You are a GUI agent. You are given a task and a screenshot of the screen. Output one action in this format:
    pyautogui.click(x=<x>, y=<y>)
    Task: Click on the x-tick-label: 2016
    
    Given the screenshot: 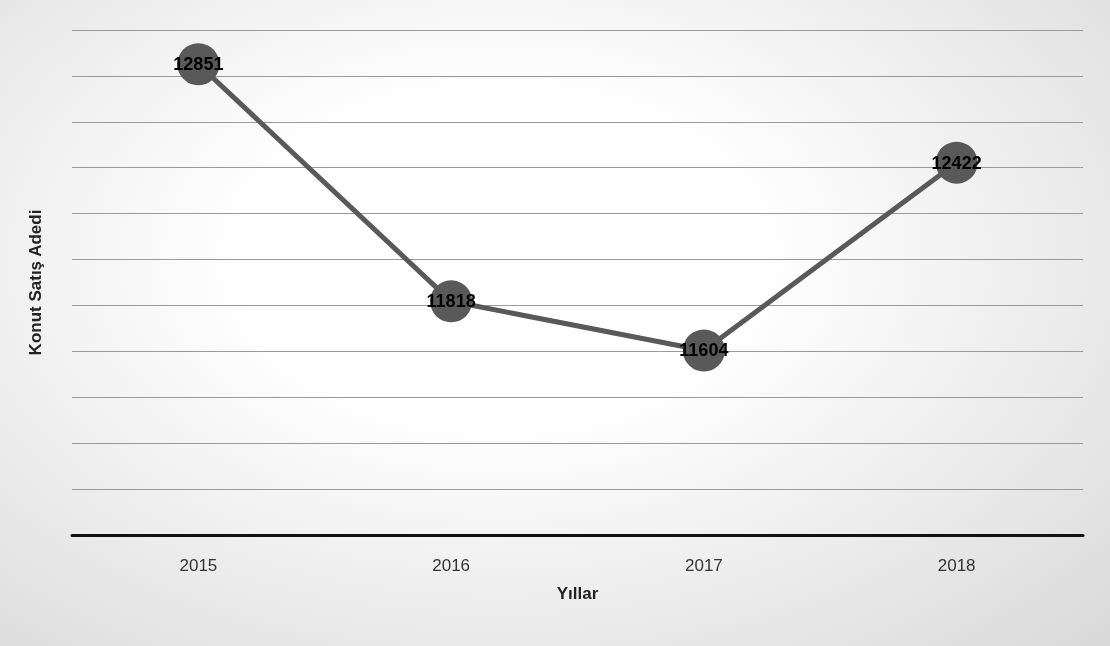 What is the action you would take?
    pyautogui.click(x=451, y=565)
    